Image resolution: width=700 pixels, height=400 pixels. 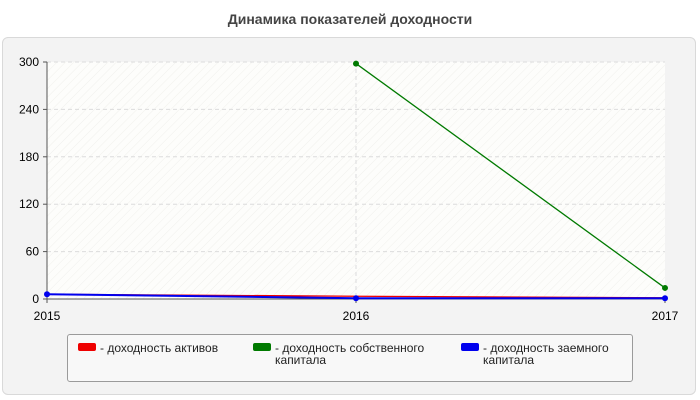 I want to click on x-tick-label: 2016, so click(x=356, y=316).